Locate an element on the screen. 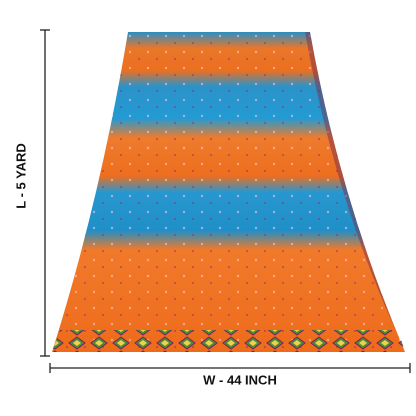  length-label: L - 5 YARD is located at coordinates (20, 176).